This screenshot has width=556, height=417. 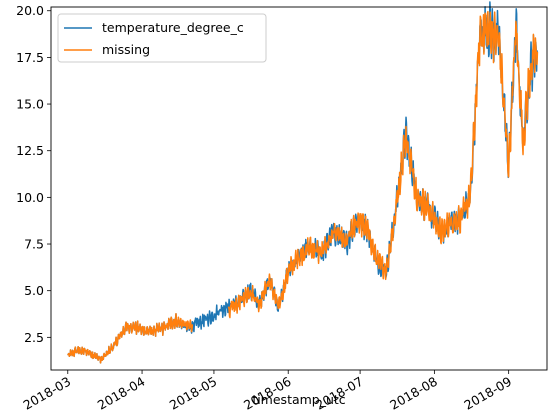 I want to click on y-tick-label: 2.5, so click(x=34, y=337).